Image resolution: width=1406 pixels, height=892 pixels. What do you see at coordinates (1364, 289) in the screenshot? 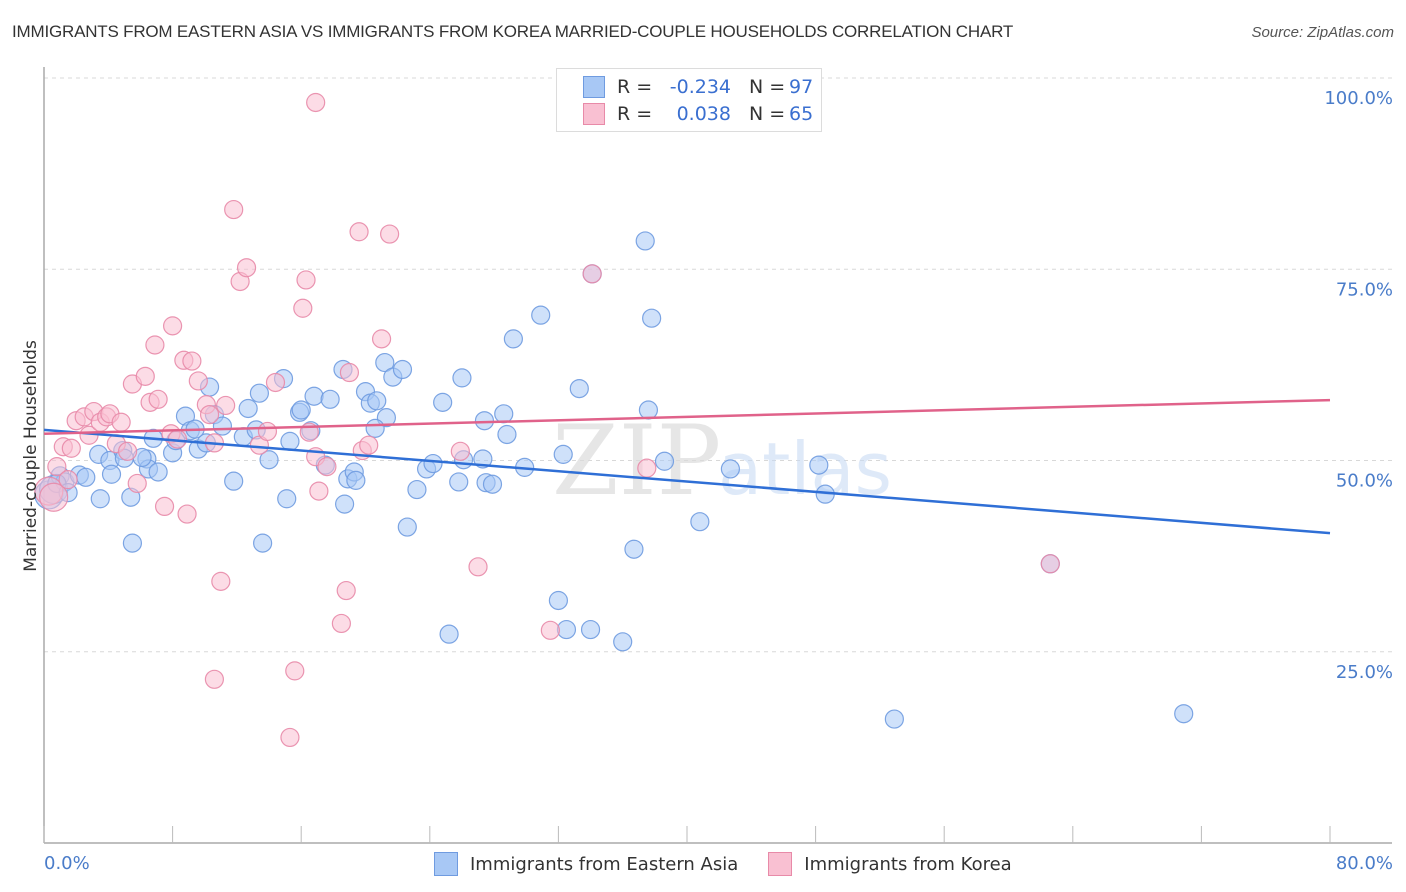
I see `y-tick-label: 75.0%` at bounding box center [1364, 289].